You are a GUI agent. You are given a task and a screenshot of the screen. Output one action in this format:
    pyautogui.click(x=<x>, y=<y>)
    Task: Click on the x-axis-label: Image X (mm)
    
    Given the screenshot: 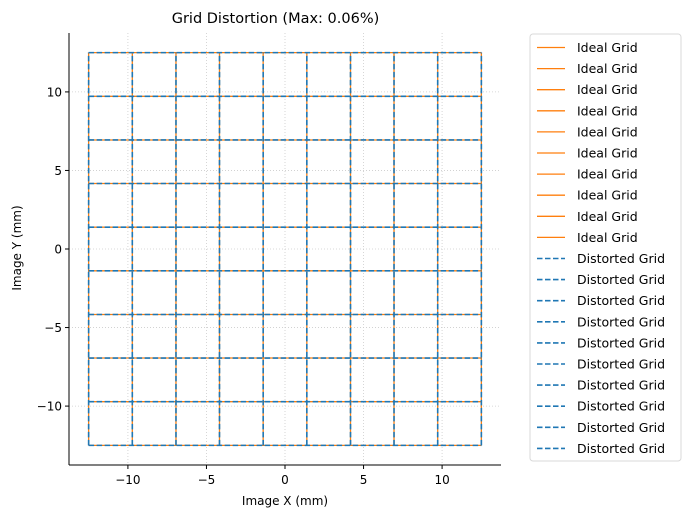 What is the action you would take?
    pyautogui.click(x=285, y=501)
    